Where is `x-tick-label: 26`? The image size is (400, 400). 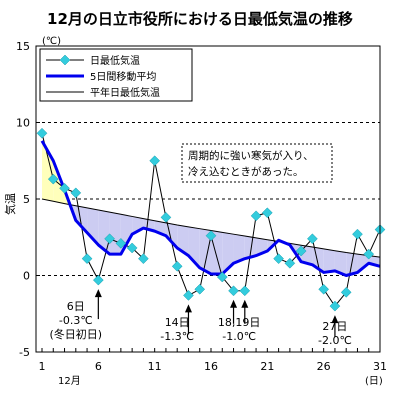 x-tick-label: 26 is located at coordinates (324, 366).